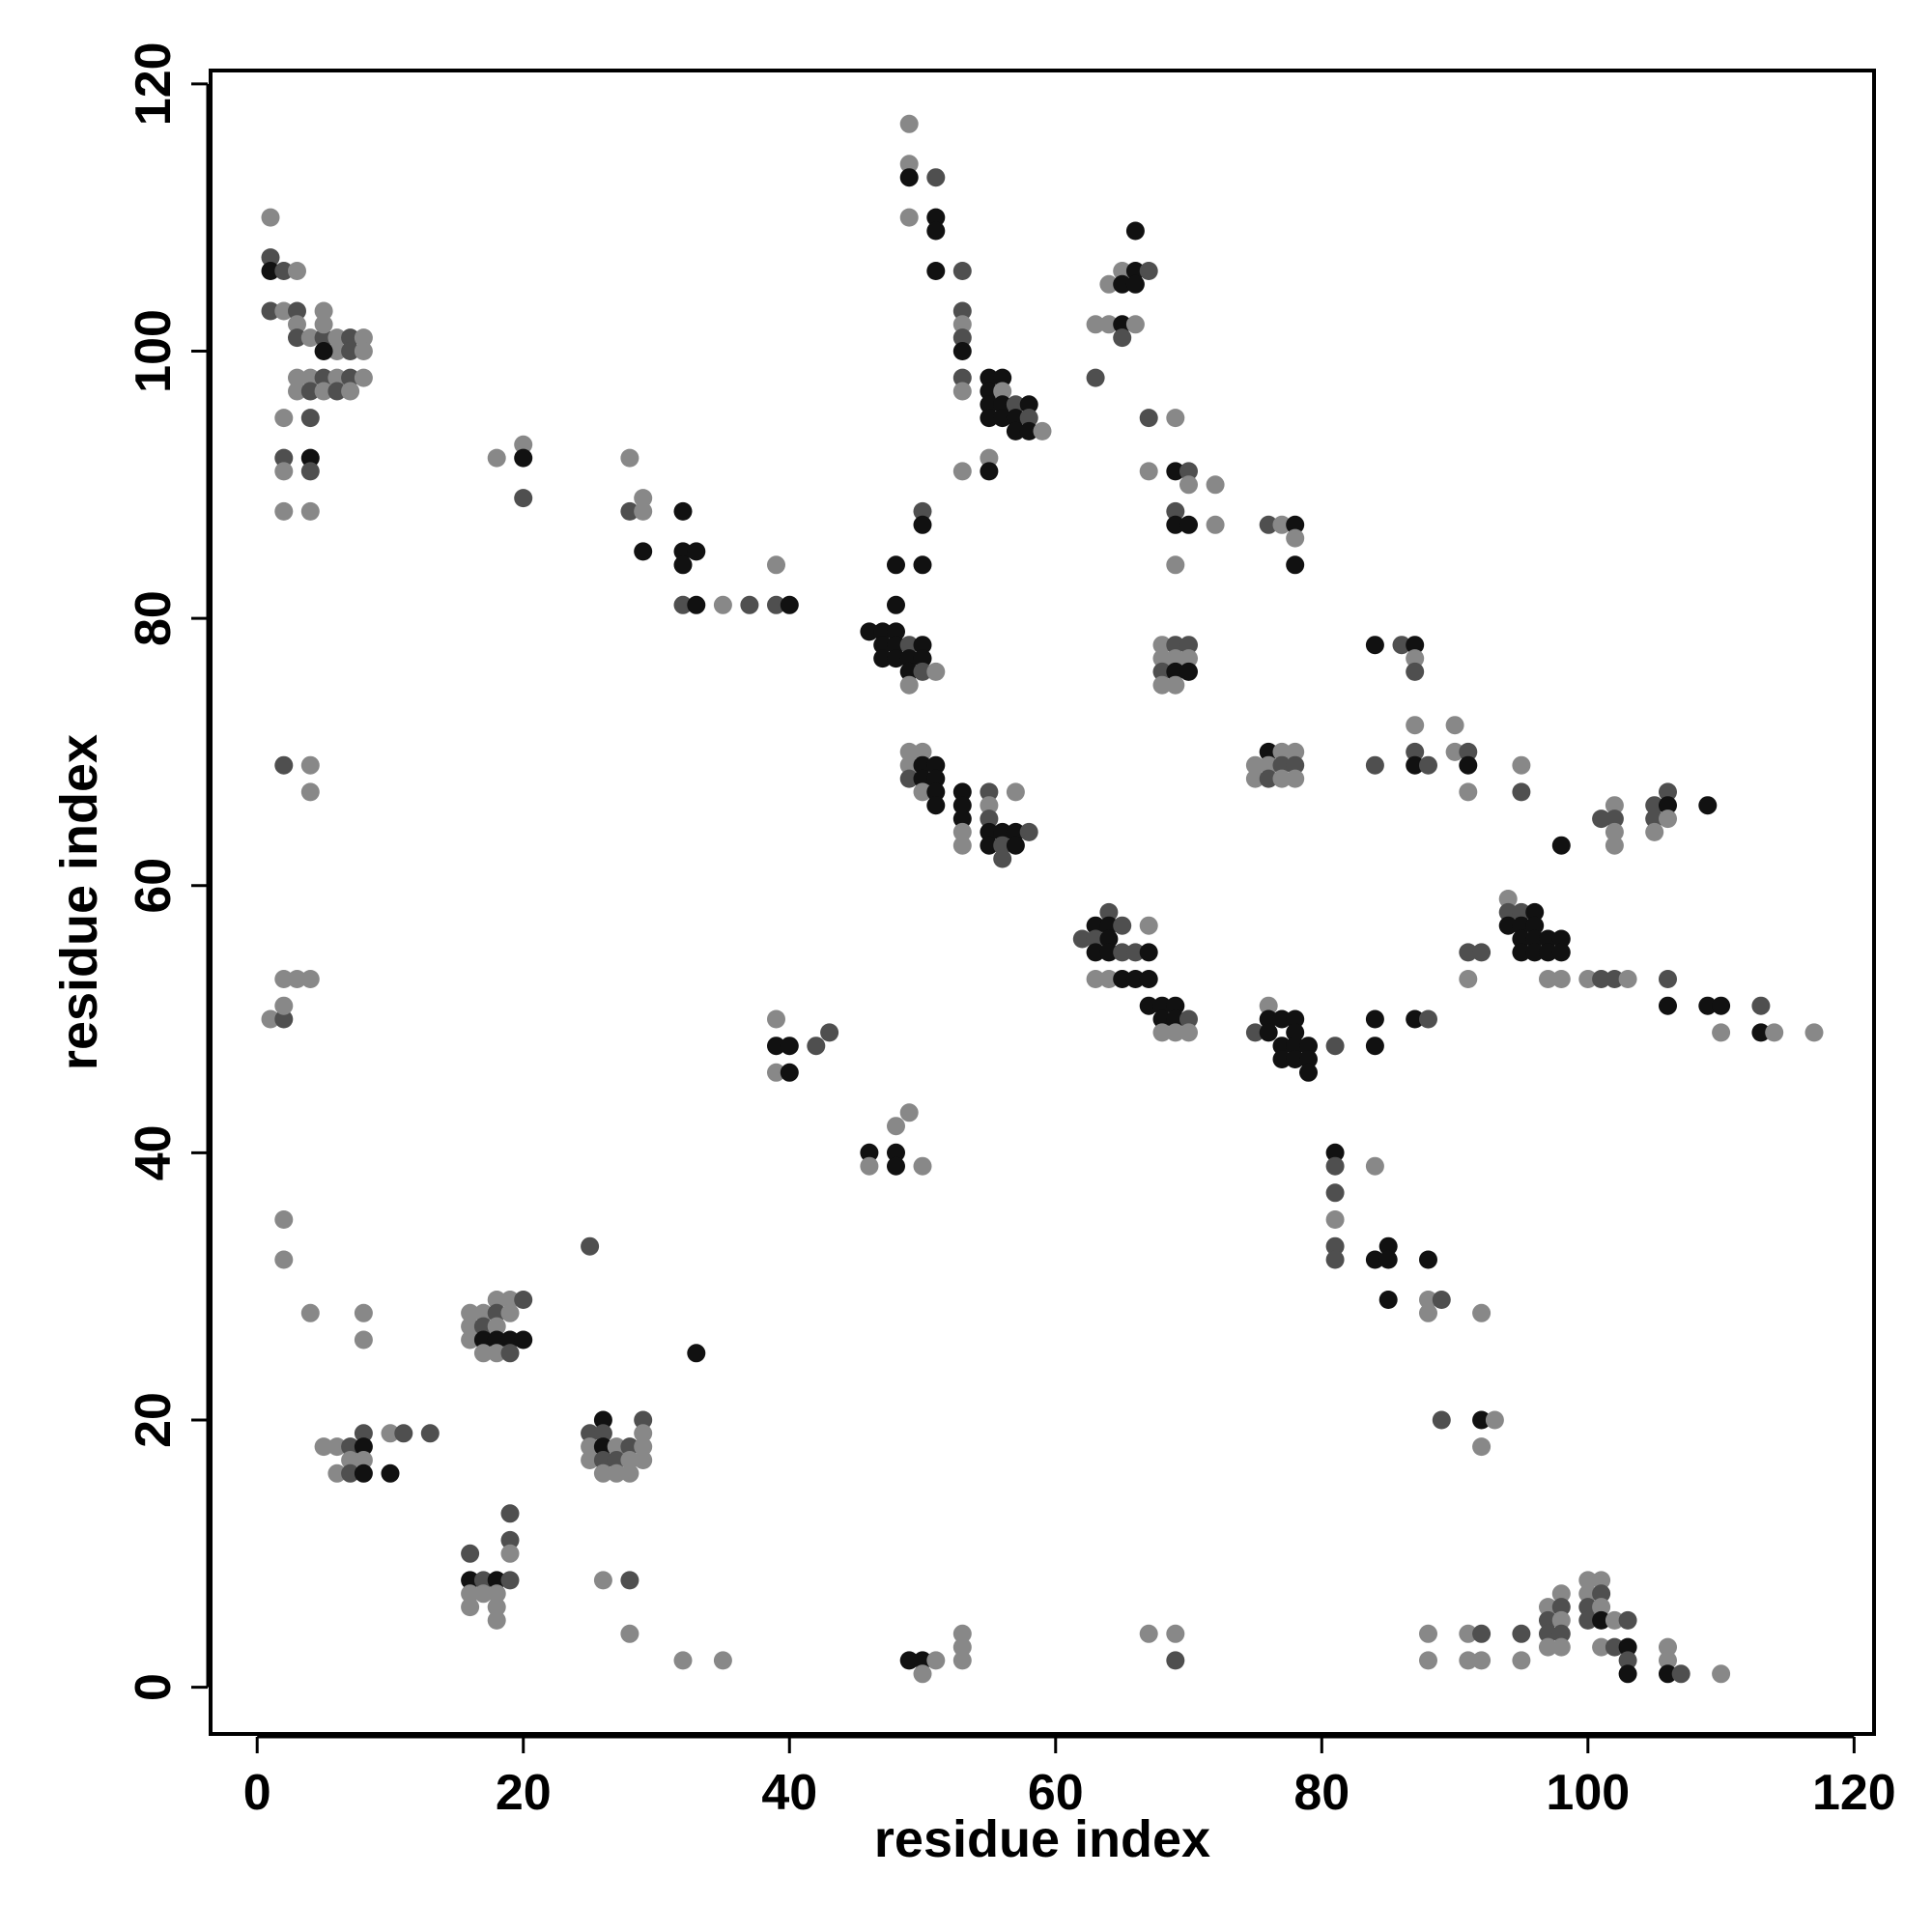  Describe the element at coordinates (1056, 1793) in the screenshot. I see `x-tick-label: 60` at that location.